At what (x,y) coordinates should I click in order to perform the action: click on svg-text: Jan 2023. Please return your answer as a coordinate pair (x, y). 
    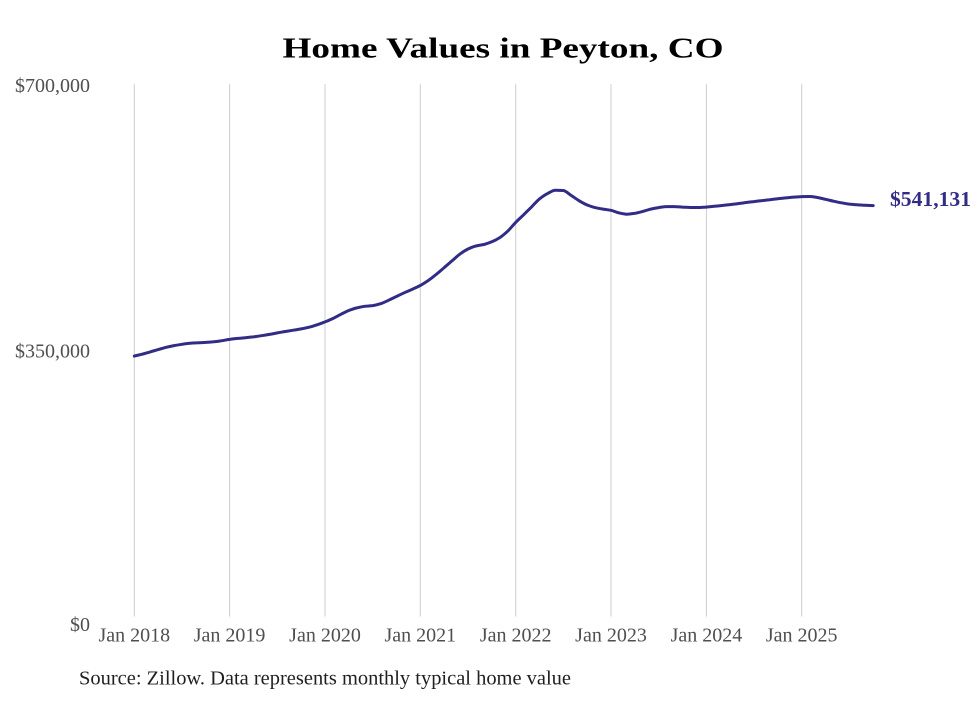
    Looking at the image, I should click on (611, 636).